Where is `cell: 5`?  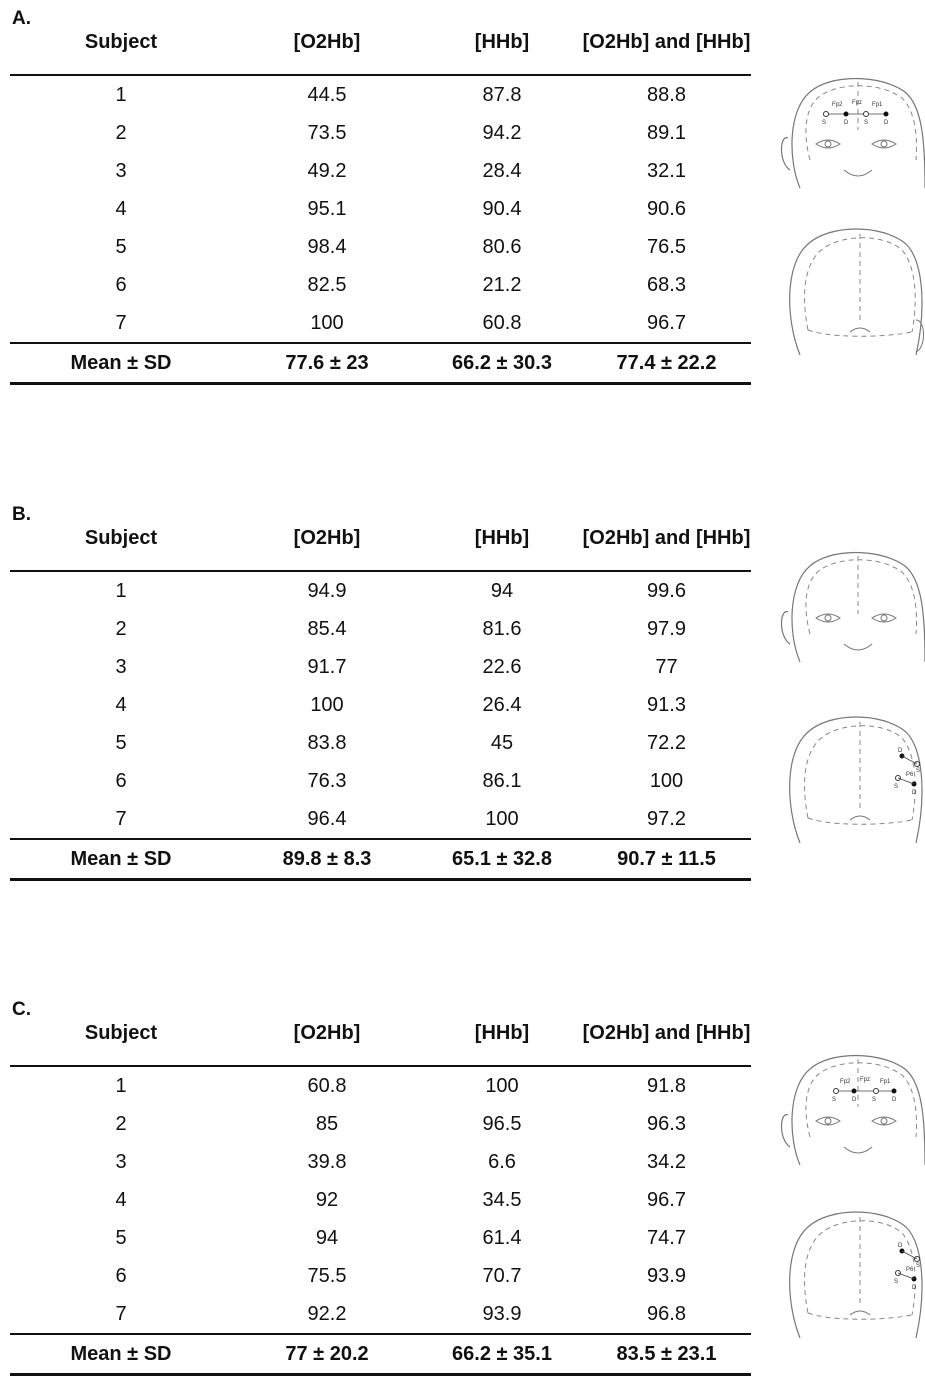
cell: 5 is located at coordinates (121, 1237).